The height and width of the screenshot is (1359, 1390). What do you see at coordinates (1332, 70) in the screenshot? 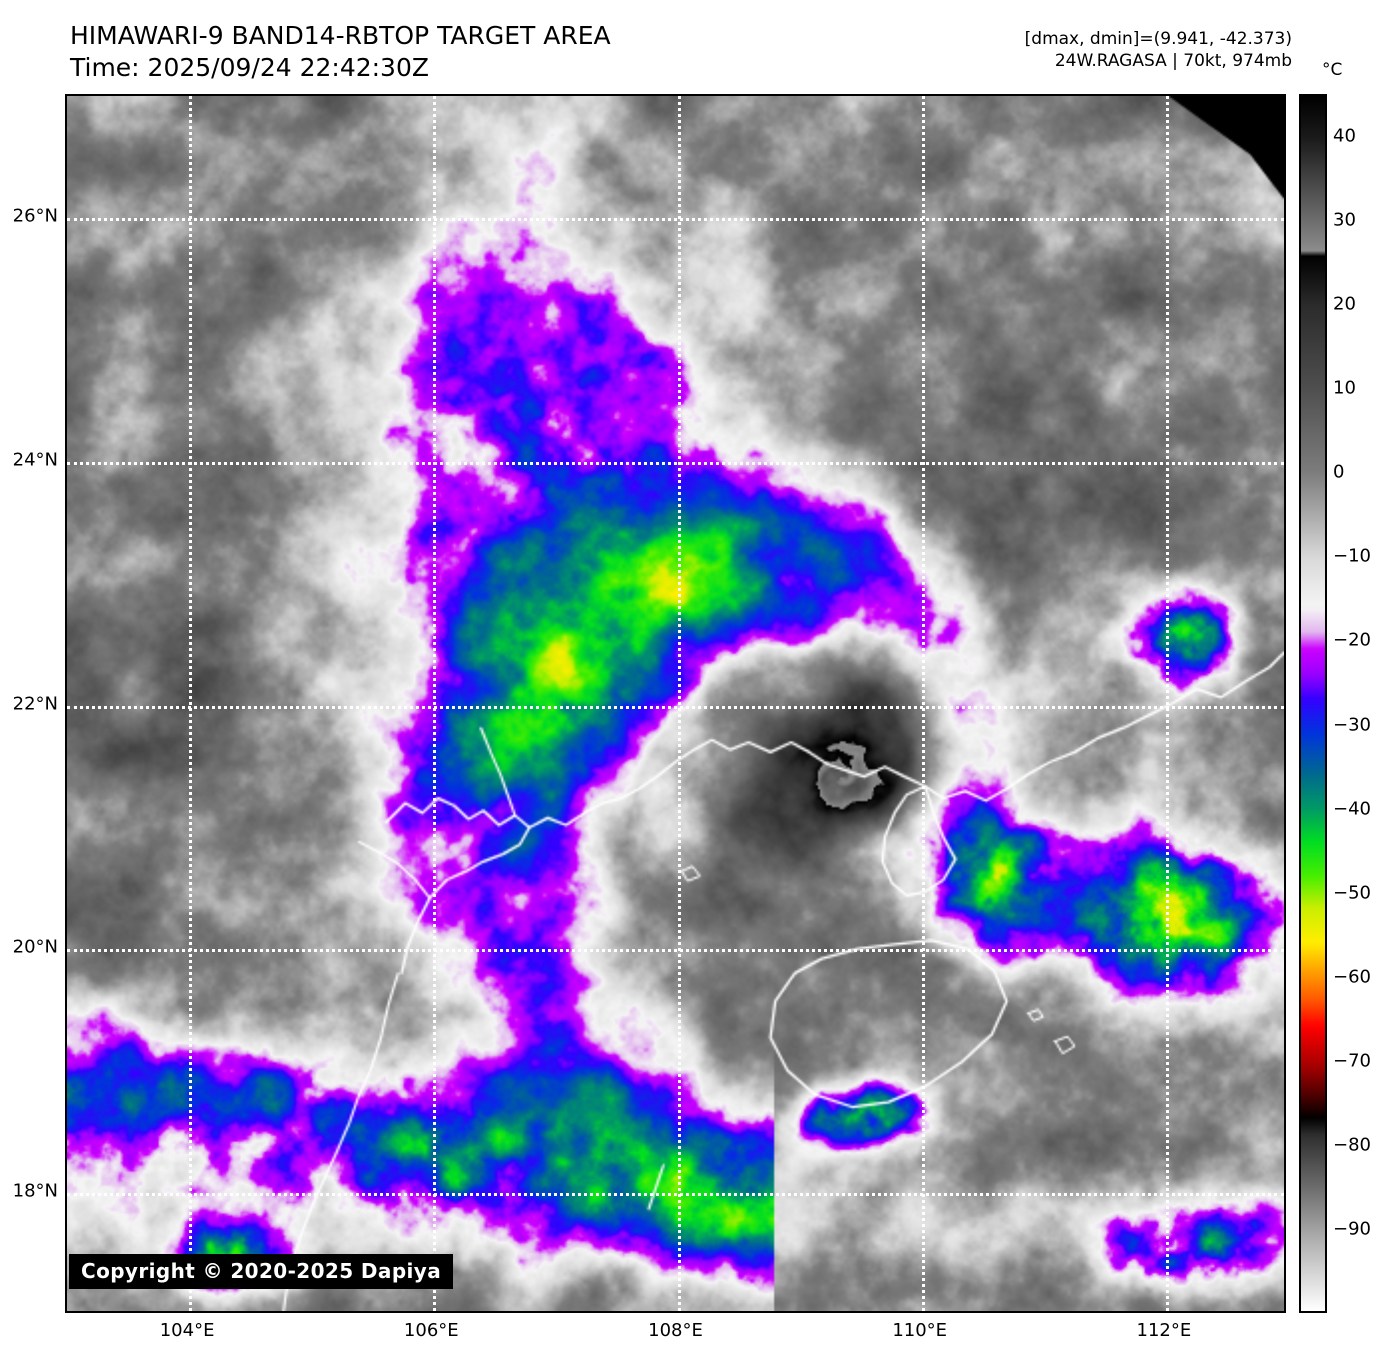
I see `colorbar-unit-label: °C` at bounding box center [1332, 70].